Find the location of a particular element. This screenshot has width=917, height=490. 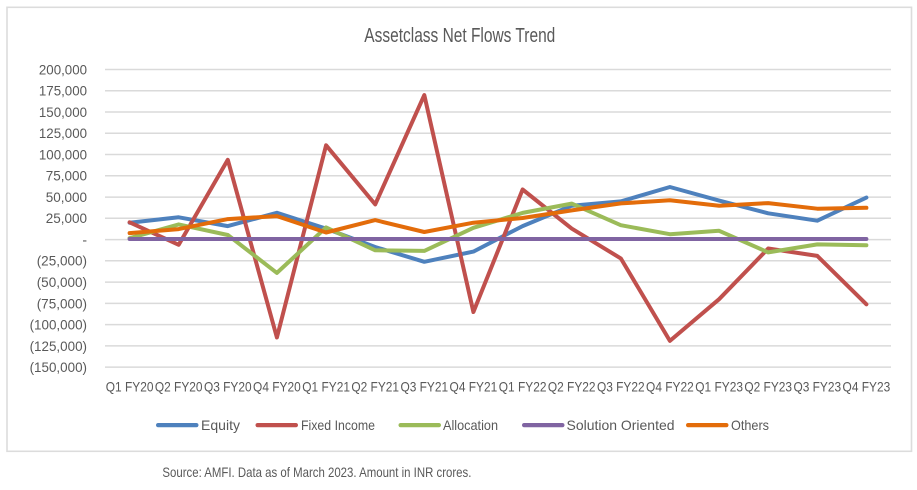

svg-text: (150,000) is located at coordinates (58, 367).